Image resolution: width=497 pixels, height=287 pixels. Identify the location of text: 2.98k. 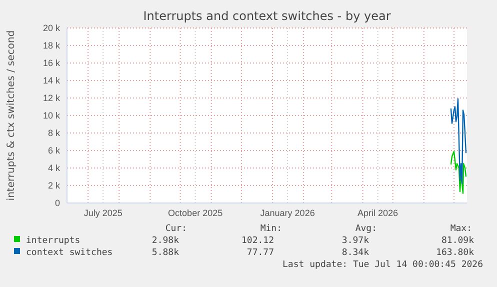
(166, 241).